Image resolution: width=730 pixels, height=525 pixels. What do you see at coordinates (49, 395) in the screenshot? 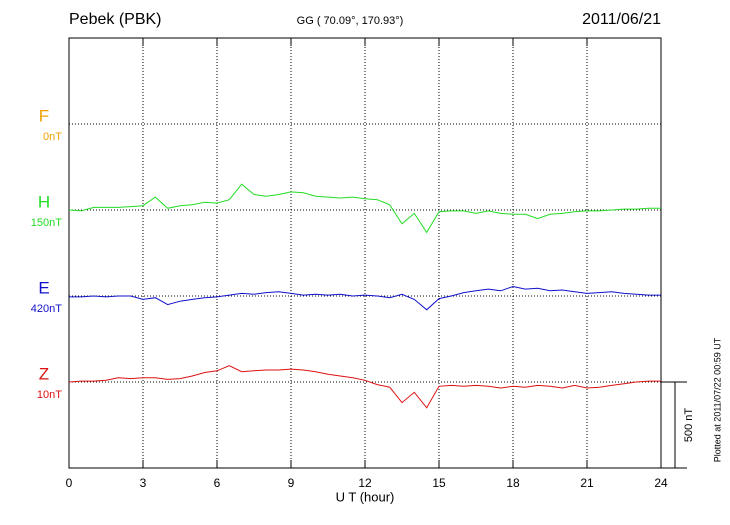
I see `channel-baseline: 10nT` at bounding box center [49, 395].